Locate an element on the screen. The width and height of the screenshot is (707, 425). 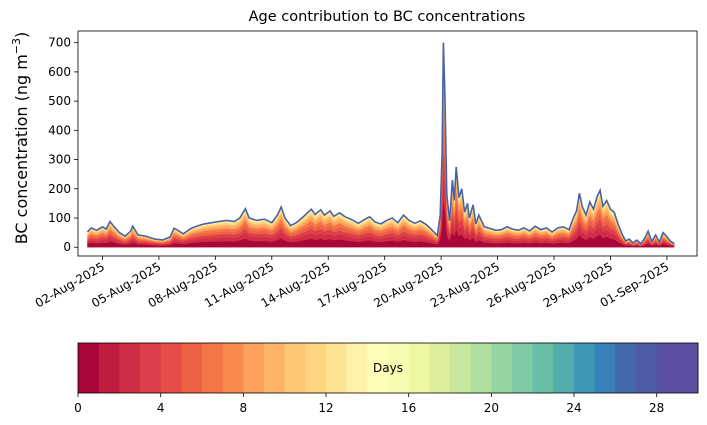
colorbar-tick-label: 4 is located at coordinates (161, 408).